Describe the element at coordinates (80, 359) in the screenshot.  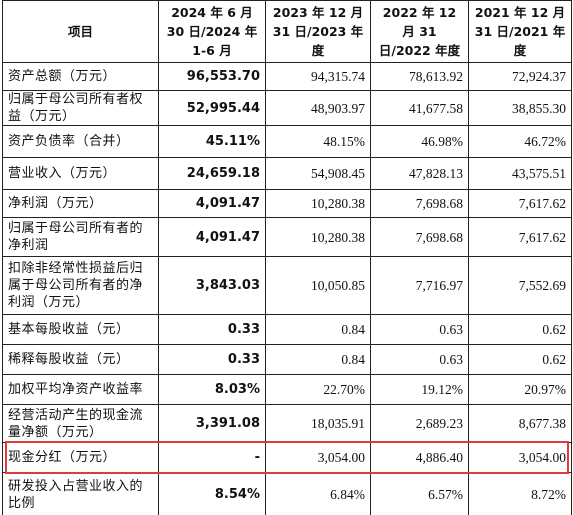
I see `row-label: 稀释每股收益（元）` at that location.